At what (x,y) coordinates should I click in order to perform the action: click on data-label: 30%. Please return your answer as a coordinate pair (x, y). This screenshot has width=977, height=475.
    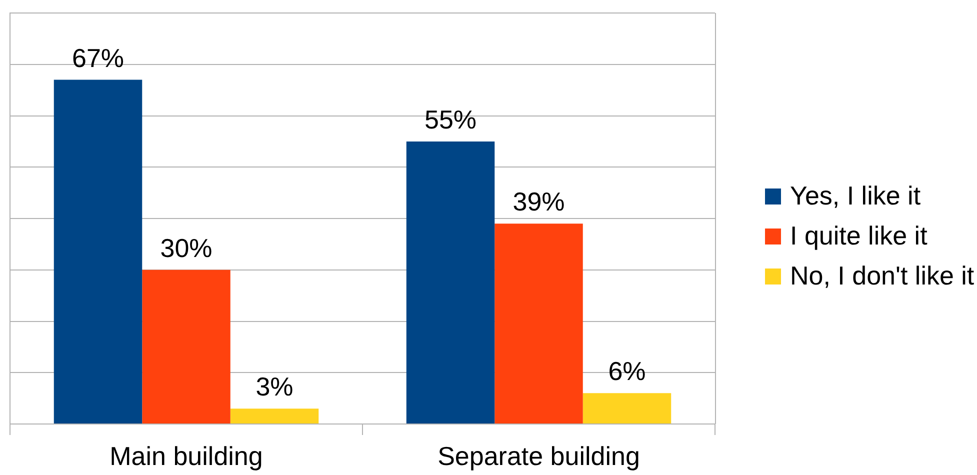
    Looking at the image, I should click on (186, 247).